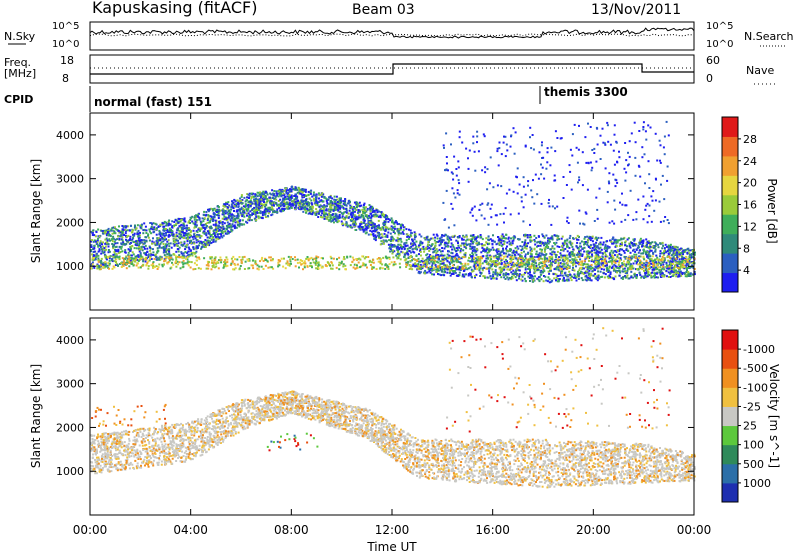 Image resolution: width=800 pixels, height=558 pixels. I want to click on freq-tick-top: 18, so click(67, 60).